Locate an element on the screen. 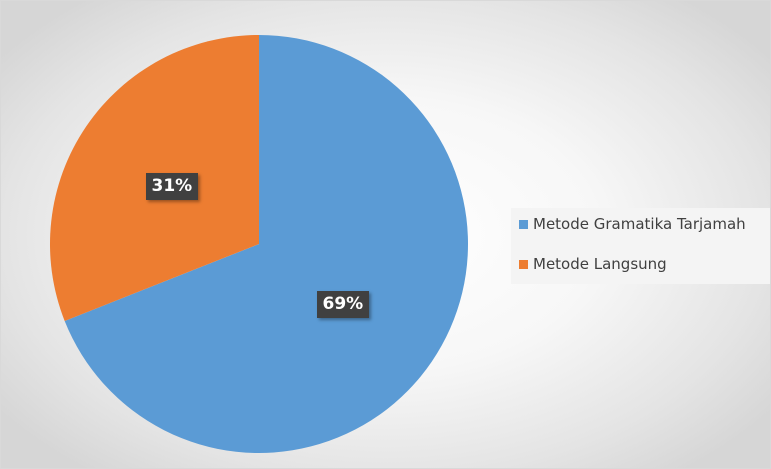  legend-item-series-2: Metode Langsung is located at coordinates (593, 264).